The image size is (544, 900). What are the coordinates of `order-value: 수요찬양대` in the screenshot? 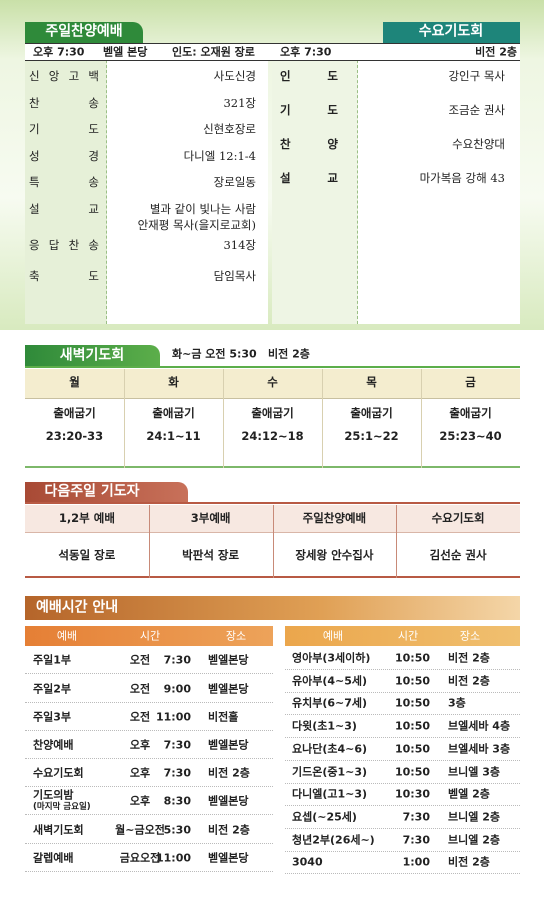 It's located at (478, 144).